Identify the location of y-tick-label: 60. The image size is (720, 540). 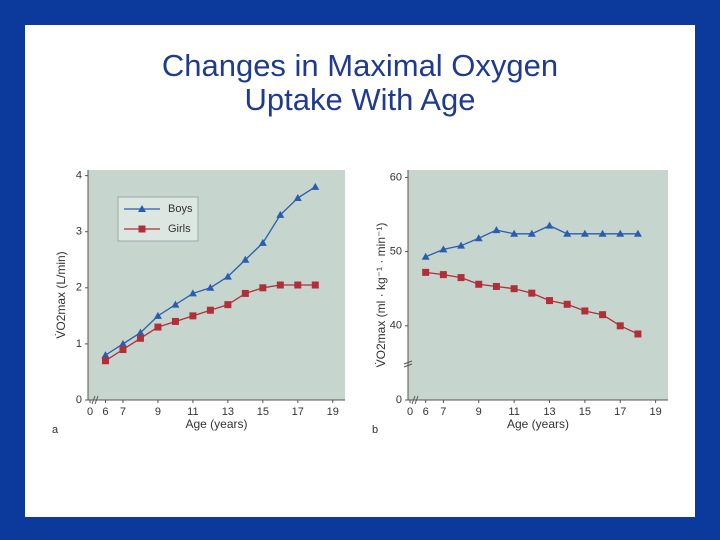
(396, 177).